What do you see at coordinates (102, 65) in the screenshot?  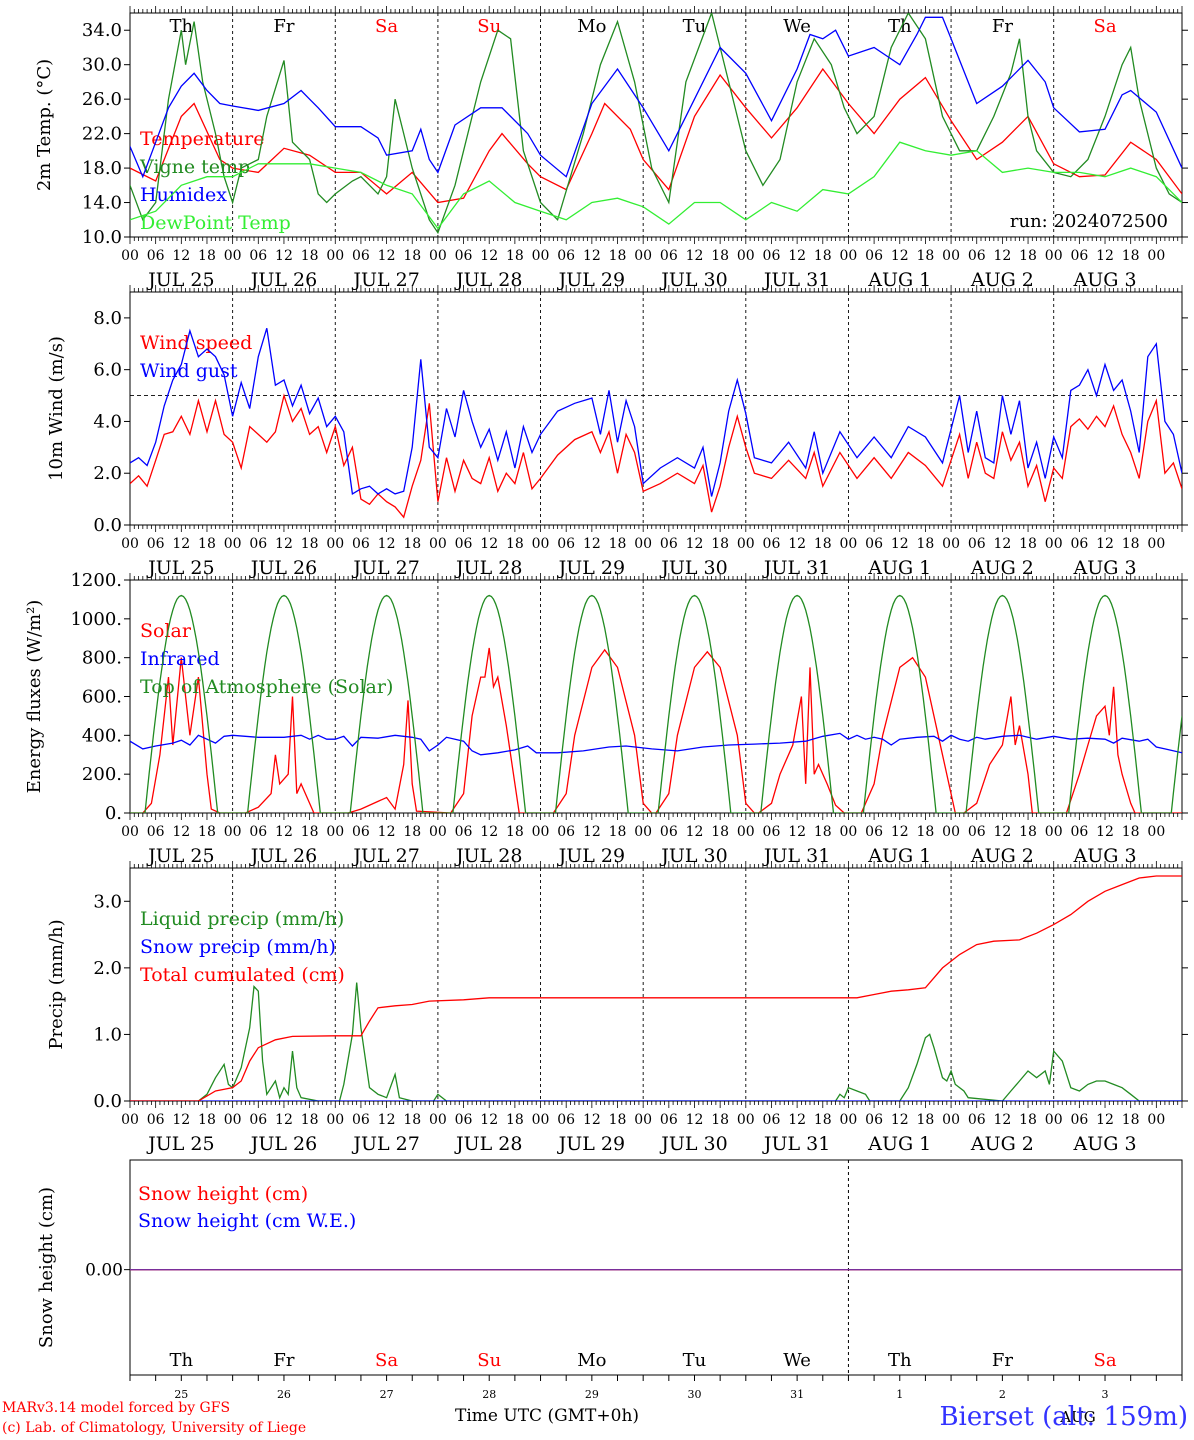 I see `y-tick-label: 30.0` at bounding box center [102, 65].